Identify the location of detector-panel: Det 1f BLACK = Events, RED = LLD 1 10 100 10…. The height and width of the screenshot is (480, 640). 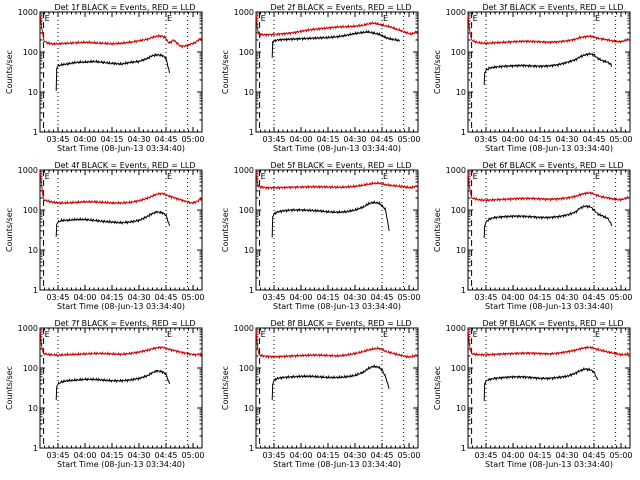
(105, 78).